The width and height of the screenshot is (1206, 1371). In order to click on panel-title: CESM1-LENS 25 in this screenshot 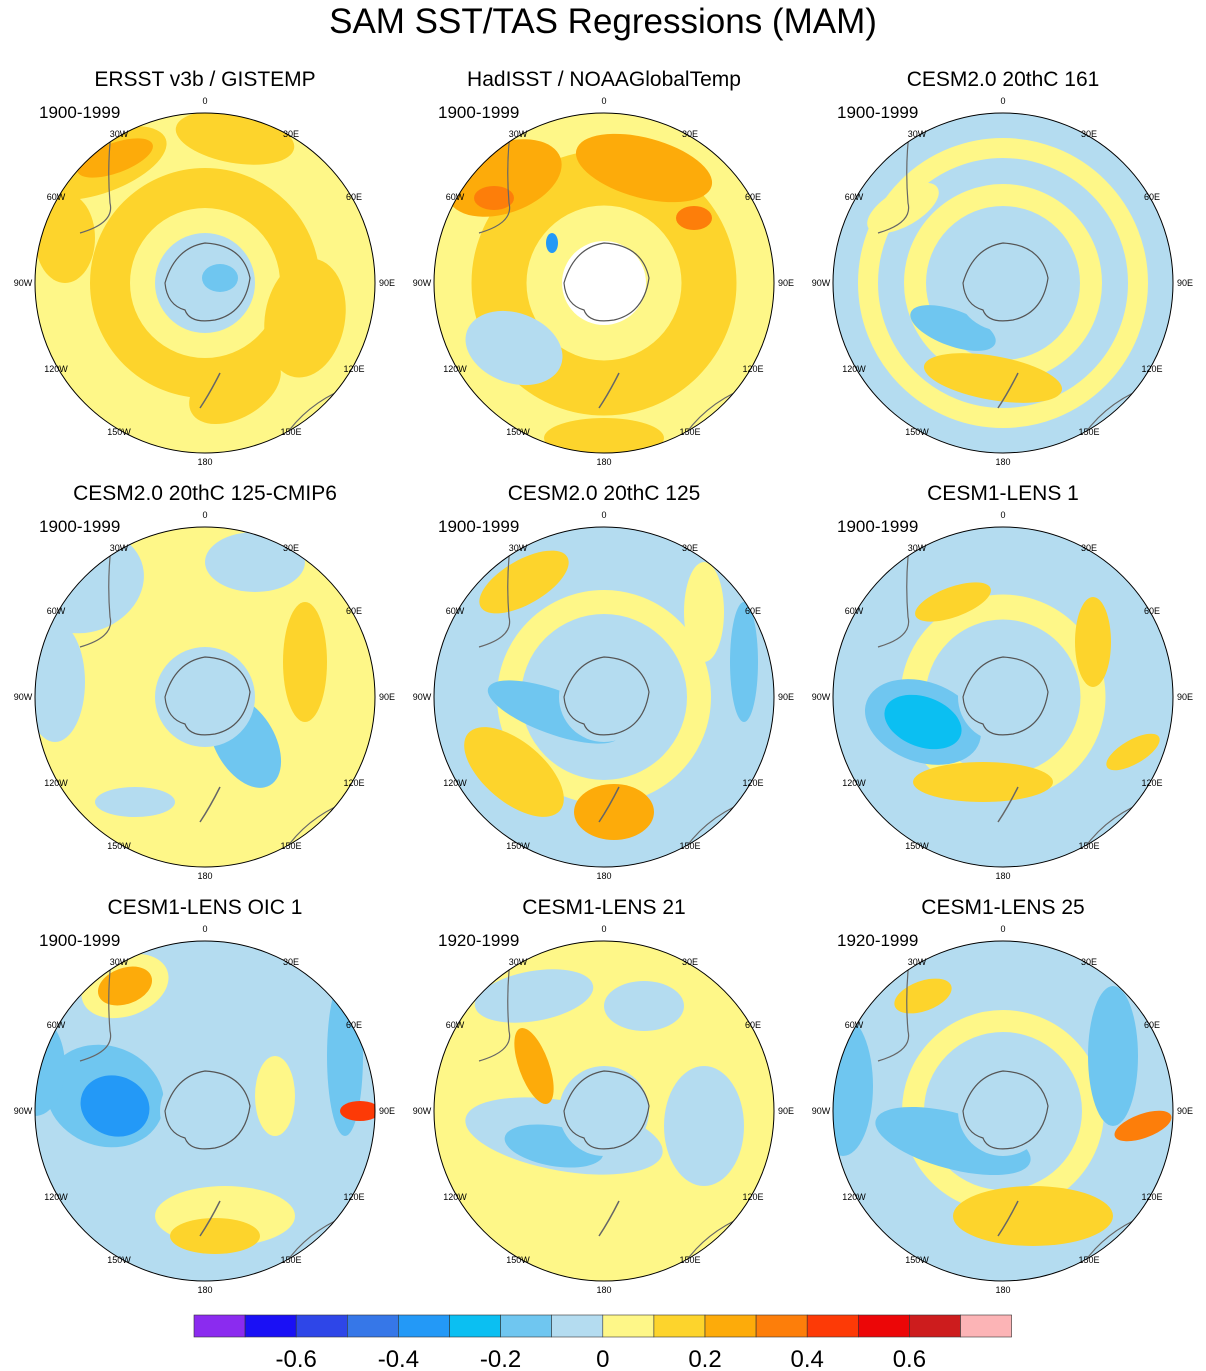, I will do `click(1003, 907)`.